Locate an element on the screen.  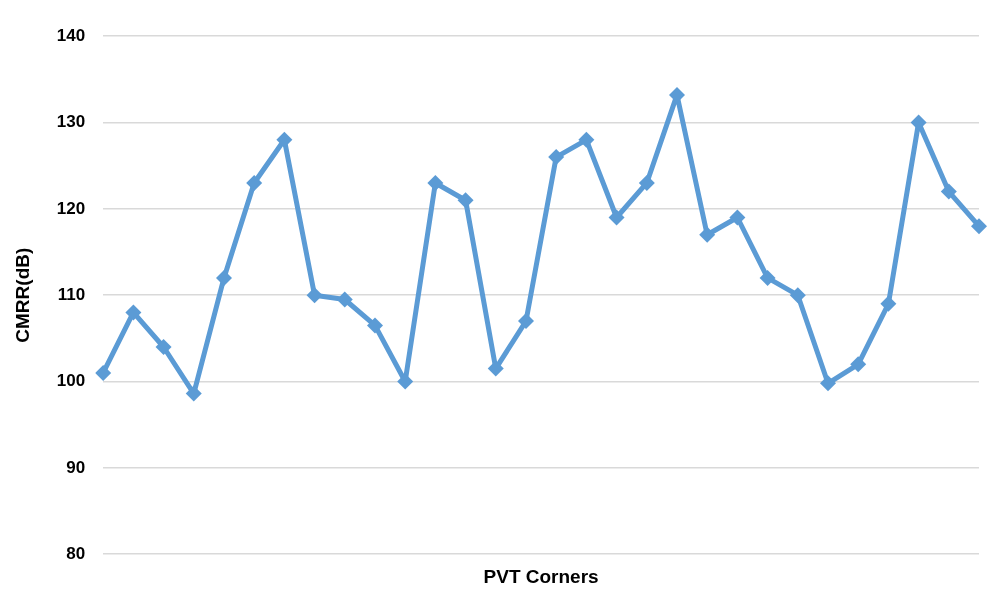
y-tick-label: 120 is located at coordinates (71, 208).